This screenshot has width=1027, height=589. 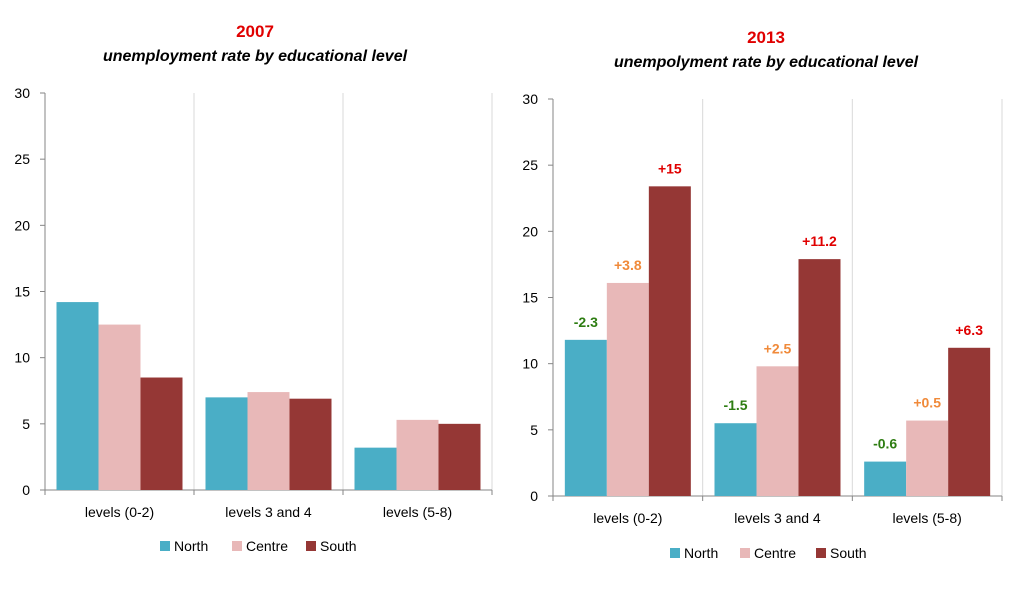 What do you see at coordinates (819, 241) in the screenshot?
I see `data-label: +11.2` at bounding box center [819, 241].